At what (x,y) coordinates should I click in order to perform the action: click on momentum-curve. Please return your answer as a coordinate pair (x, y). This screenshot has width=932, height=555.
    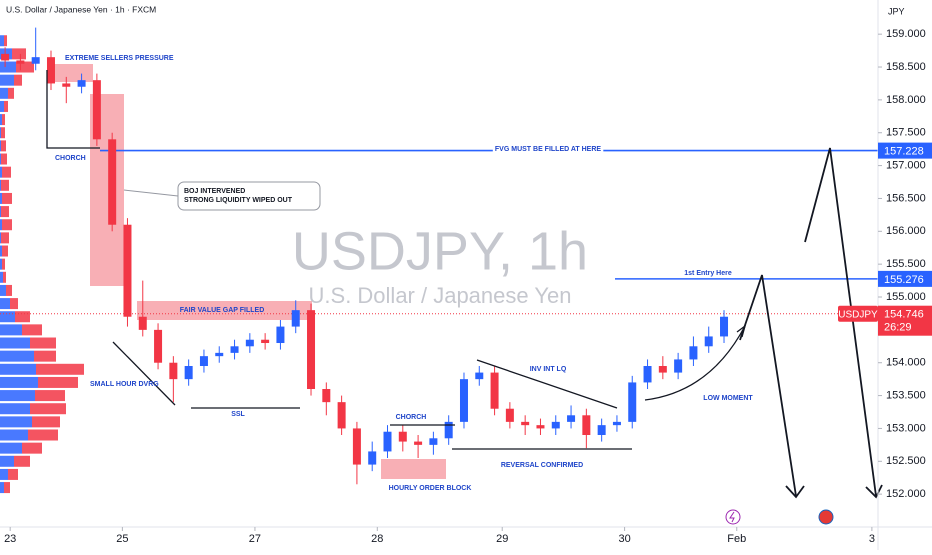
    Looking at the image, I should click on (695, 363).